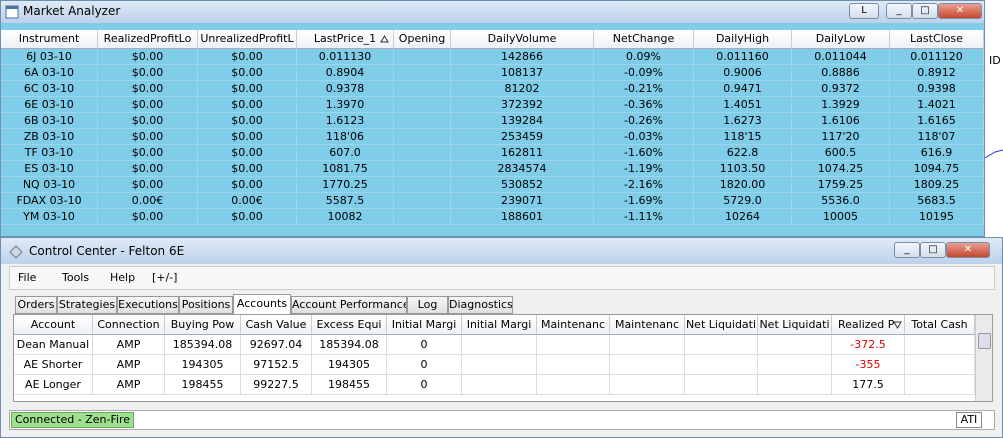 The height and width of the screenshot is (438, 1003). I want to click on layout-button: L, so click(864, 11).